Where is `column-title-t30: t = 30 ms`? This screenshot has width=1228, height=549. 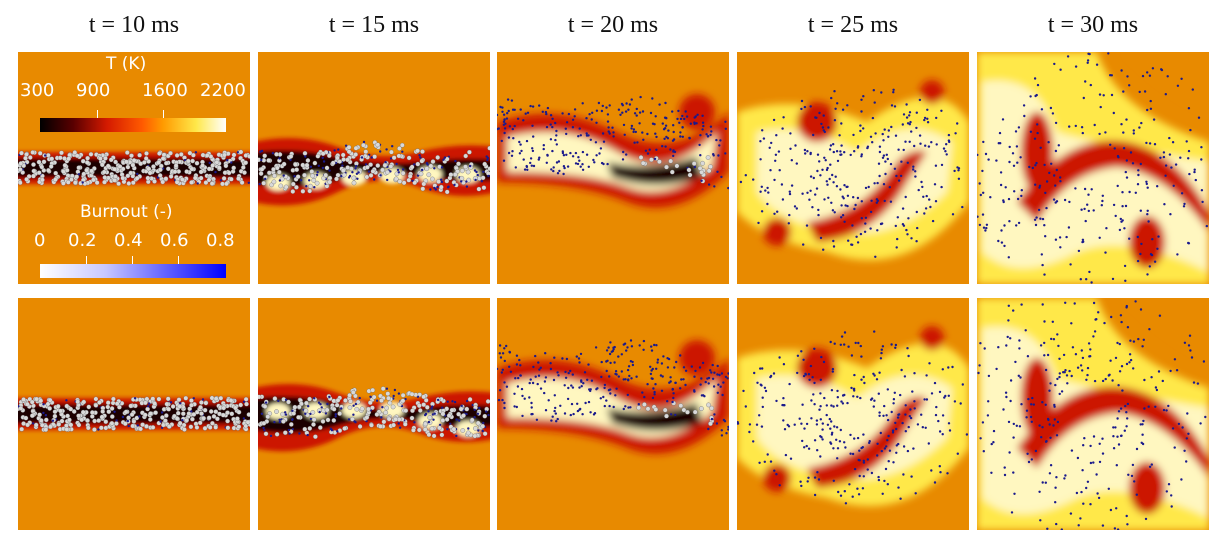 column-title-t30: t = 30 ms is located at coordinates (1093, 25).